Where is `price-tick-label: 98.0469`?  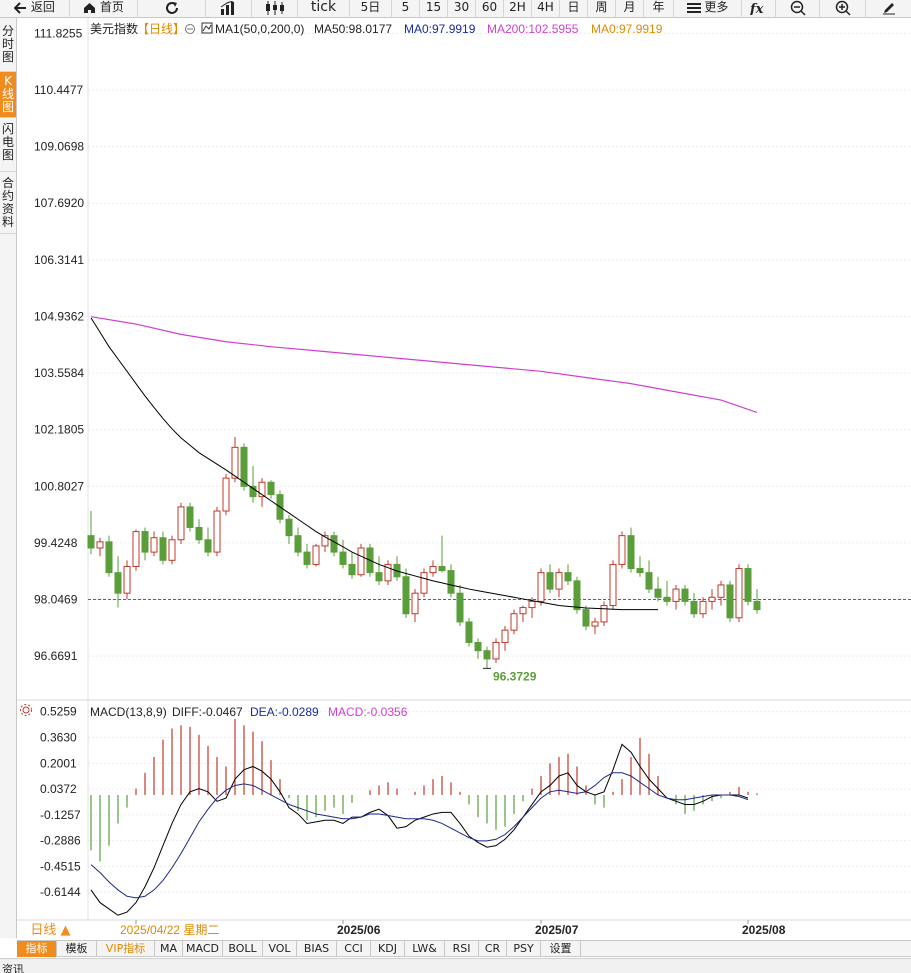 price-tick-label: 98.0469 is located at coordinates (56, 599).